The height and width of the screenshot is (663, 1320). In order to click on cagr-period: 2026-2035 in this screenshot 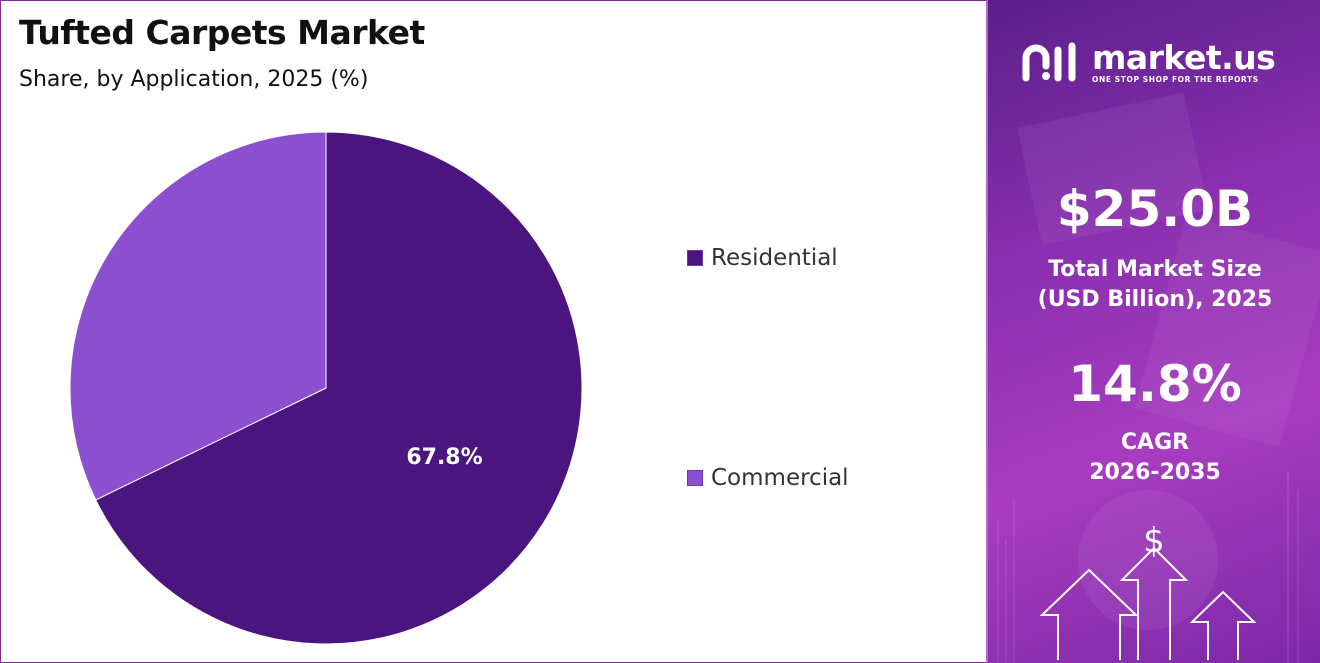, I will do `click(1155, 472)`.